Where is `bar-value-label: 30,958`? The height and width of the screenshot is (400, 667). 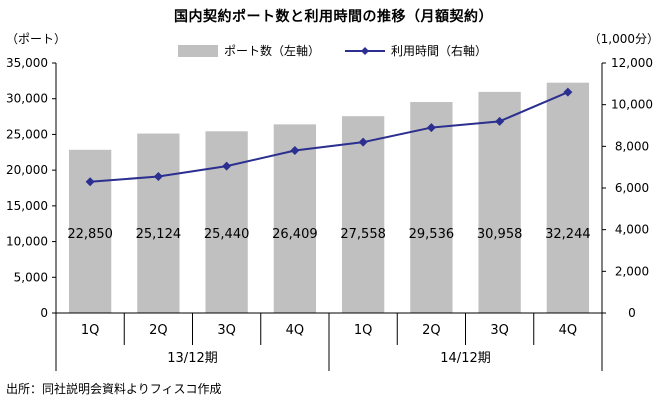
bar-value-label: 30,958 is located at coordinates (500, 234).